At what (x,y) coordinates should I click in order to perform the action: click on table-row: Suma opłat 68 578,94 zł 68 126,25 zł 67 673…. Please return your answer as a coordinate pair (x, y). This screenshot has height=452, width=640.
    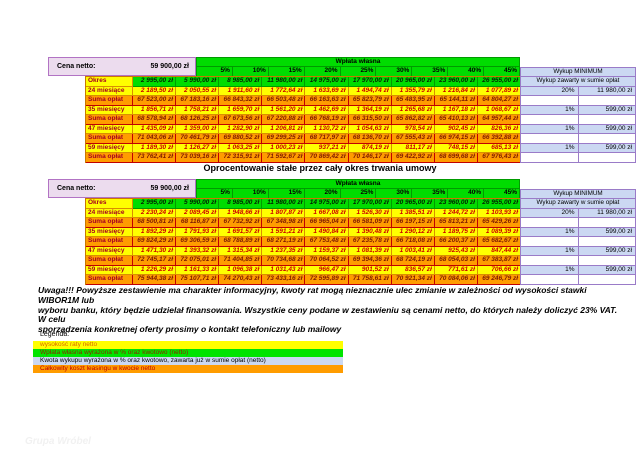
    Looking at the image, I should click on (304, 120).